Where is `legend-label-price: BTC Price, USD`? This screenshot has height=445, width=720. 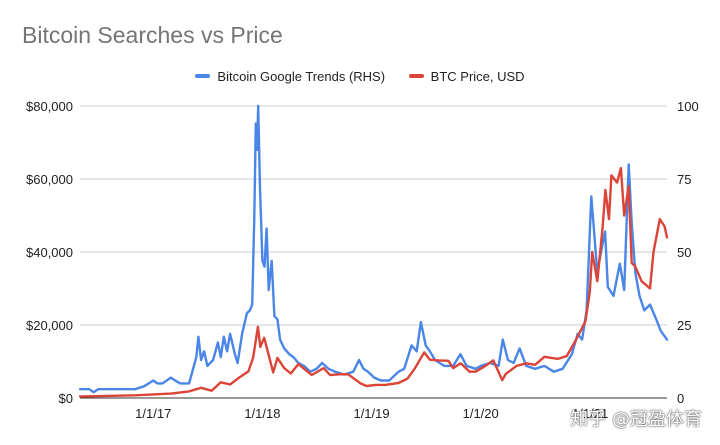 legend-label-price: BTC Price, USD is located at coordinates (477, 76).